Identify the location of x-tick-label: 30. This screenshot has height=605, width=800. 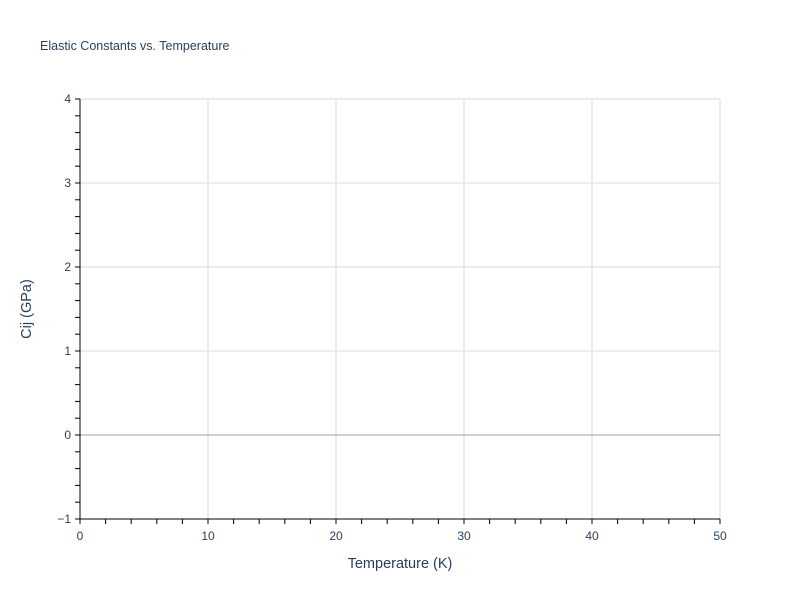
(464, 536).